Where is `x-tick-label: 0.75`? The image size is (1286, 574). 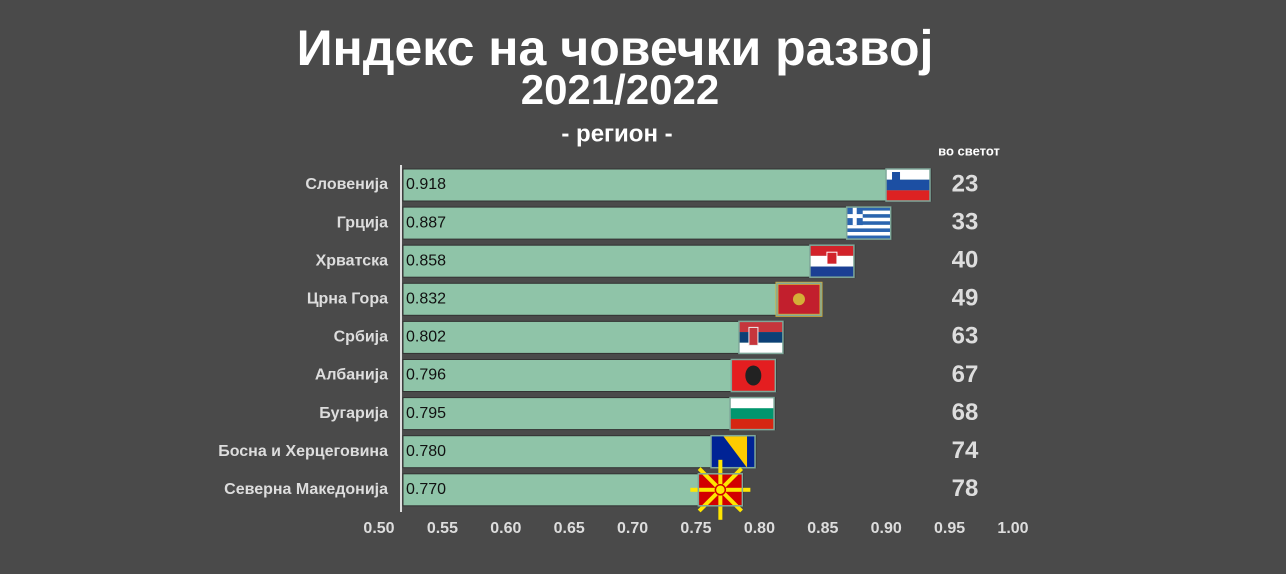 x-tick-label: 0.75 is located at coordinates (695, 528).